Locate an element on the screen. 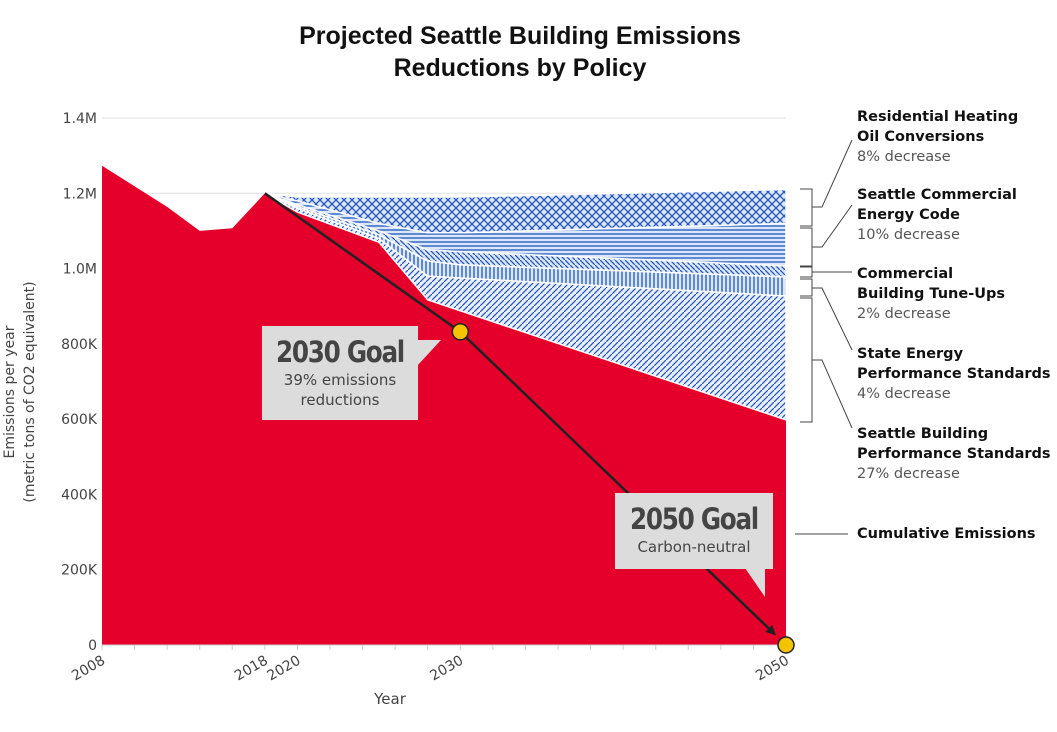 This screenshot has height=732, width=1057. policy-area-residential-heating-oil-conversions is located at coordinates (525, 211).